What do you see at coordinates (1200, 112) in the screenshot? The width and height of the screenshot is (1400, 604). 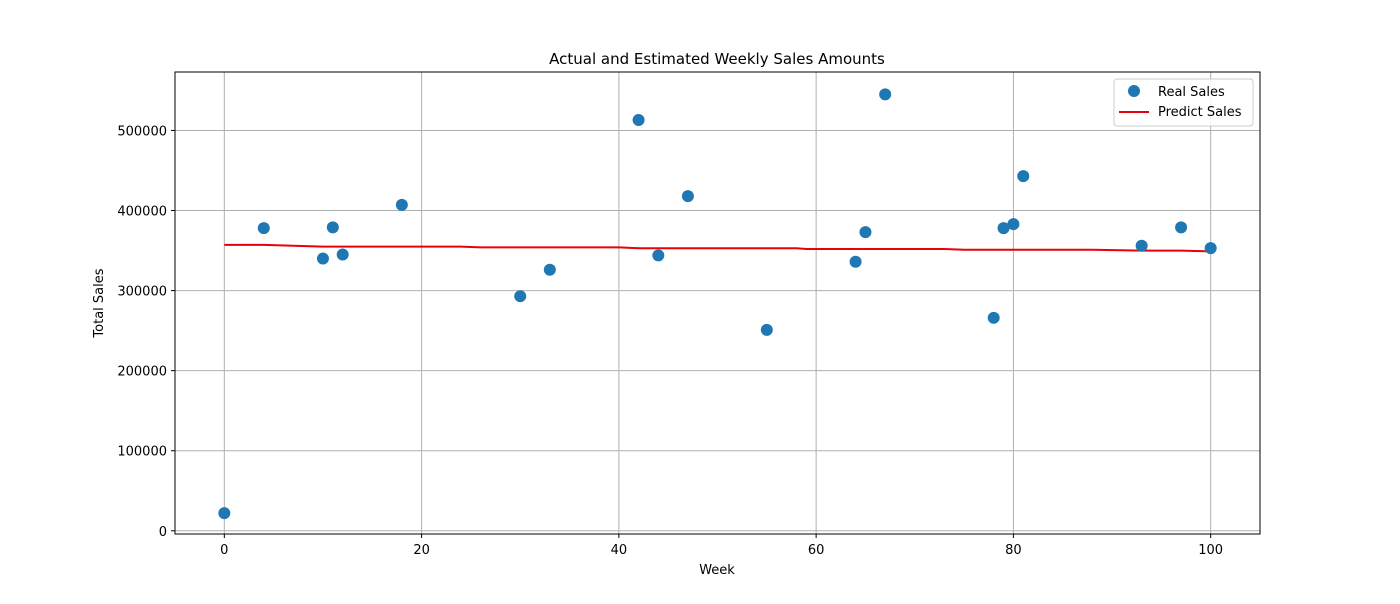 I see `legend-label-predict-sales: Predict Sales` at bounding box center [1200, 112].